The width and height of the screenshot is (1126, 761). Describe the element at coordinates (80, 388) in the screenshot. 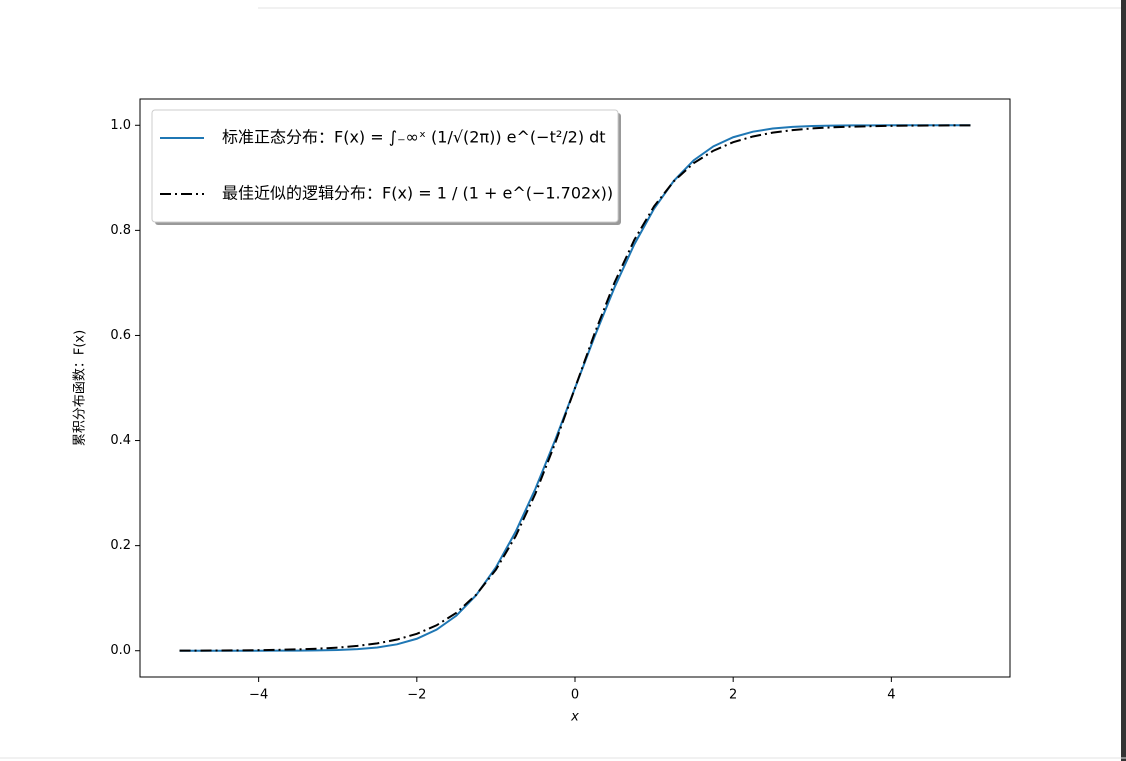

I see `y-axis-label: 累积分布函数：F(x)` at that location.